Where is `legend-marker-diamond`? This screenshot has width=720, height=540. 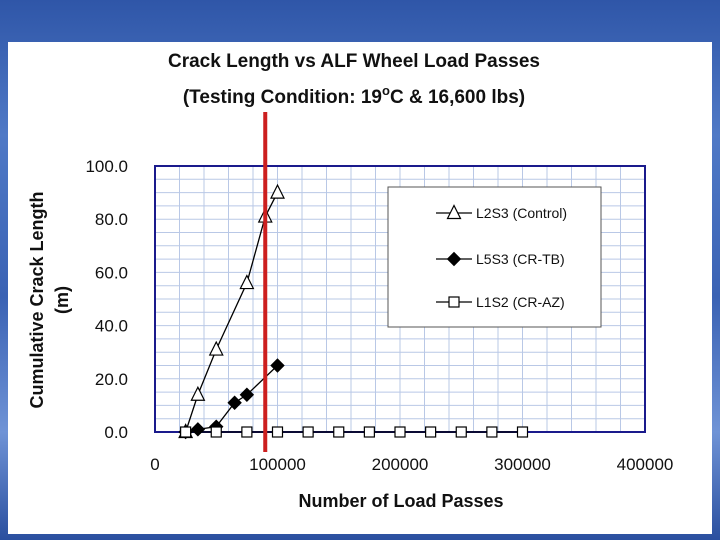 legend-marker-diamond is located at coordinates (454, 259).